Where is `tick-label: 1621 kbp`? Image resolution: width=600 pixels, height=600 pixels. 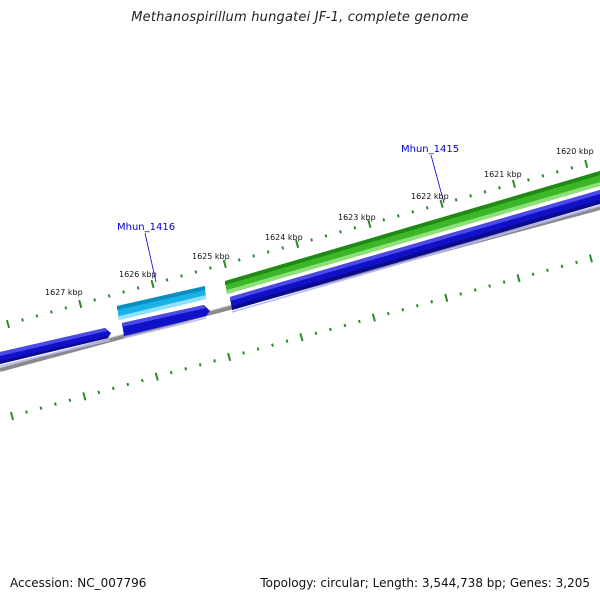
tick-label: 1621 kbp is located at coordinates (503, 174).